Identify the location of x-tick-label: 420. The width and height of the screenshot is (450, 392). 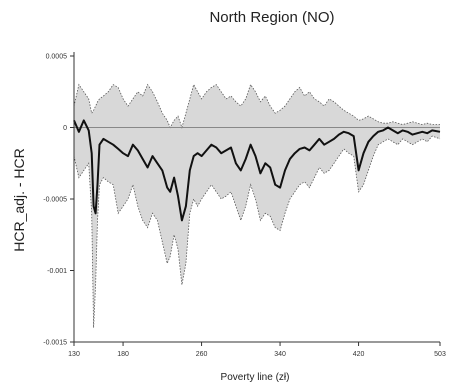
(359, 354).